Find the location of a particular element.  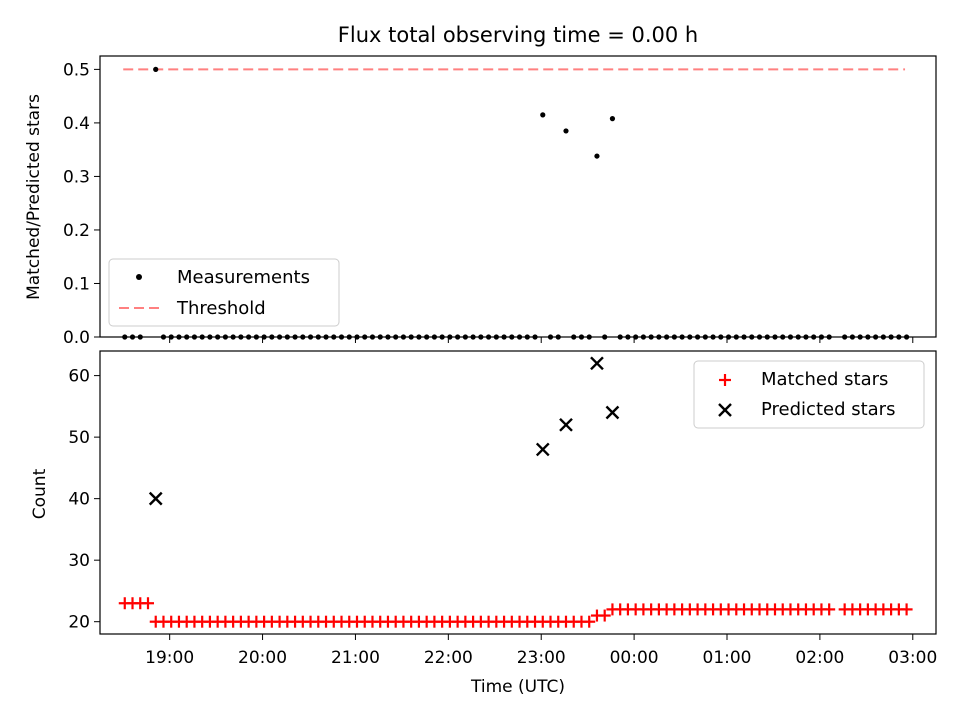

bottom-y-tick-label: 40 is located at coordinates (79, 500).